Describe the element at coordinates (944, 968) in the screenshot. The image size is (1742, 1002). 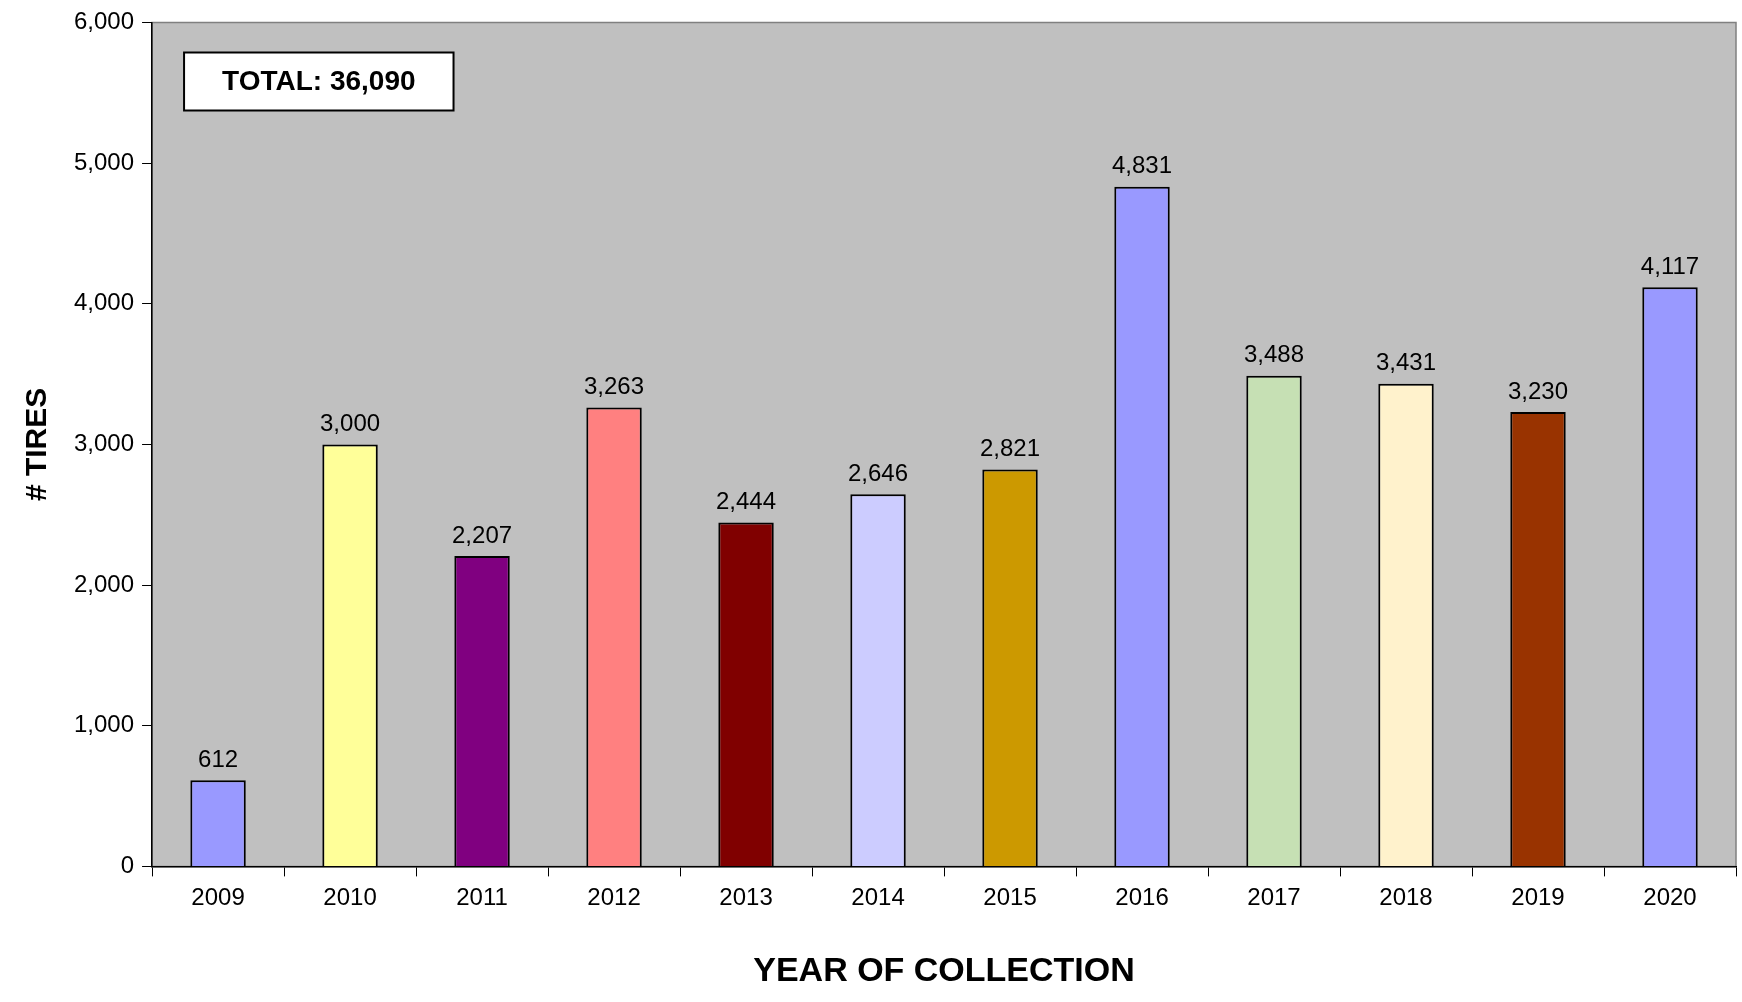
I see `x-axis-title: YEAR OF COLLECTION` at that location.